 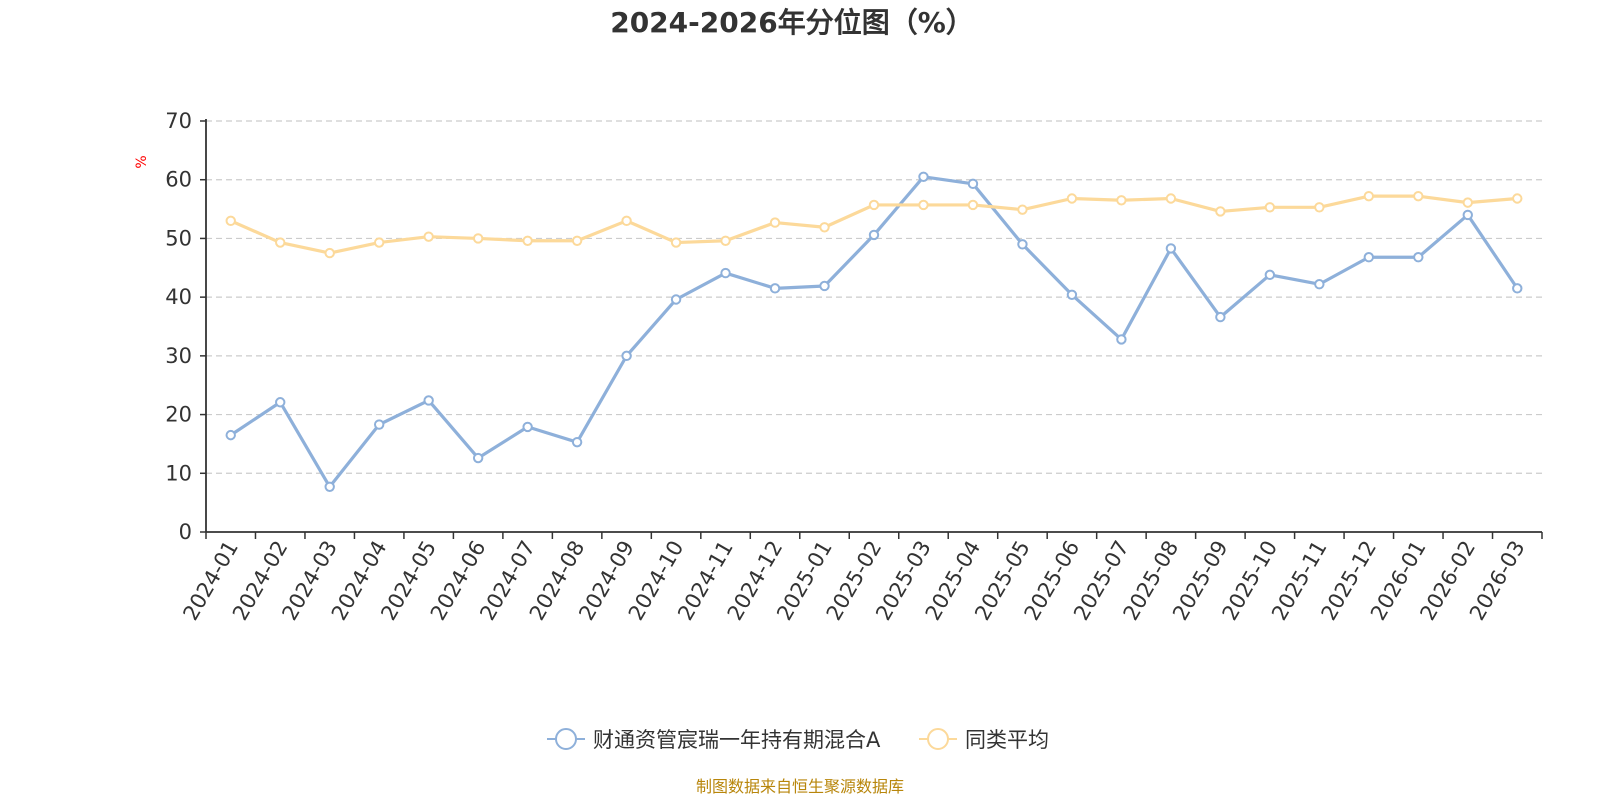 What do you see at coordinates (800, 786) in the screenshot?
I see `source-note: 制图数据来自恒生聚源数据库` at bounding box center [800, 786].